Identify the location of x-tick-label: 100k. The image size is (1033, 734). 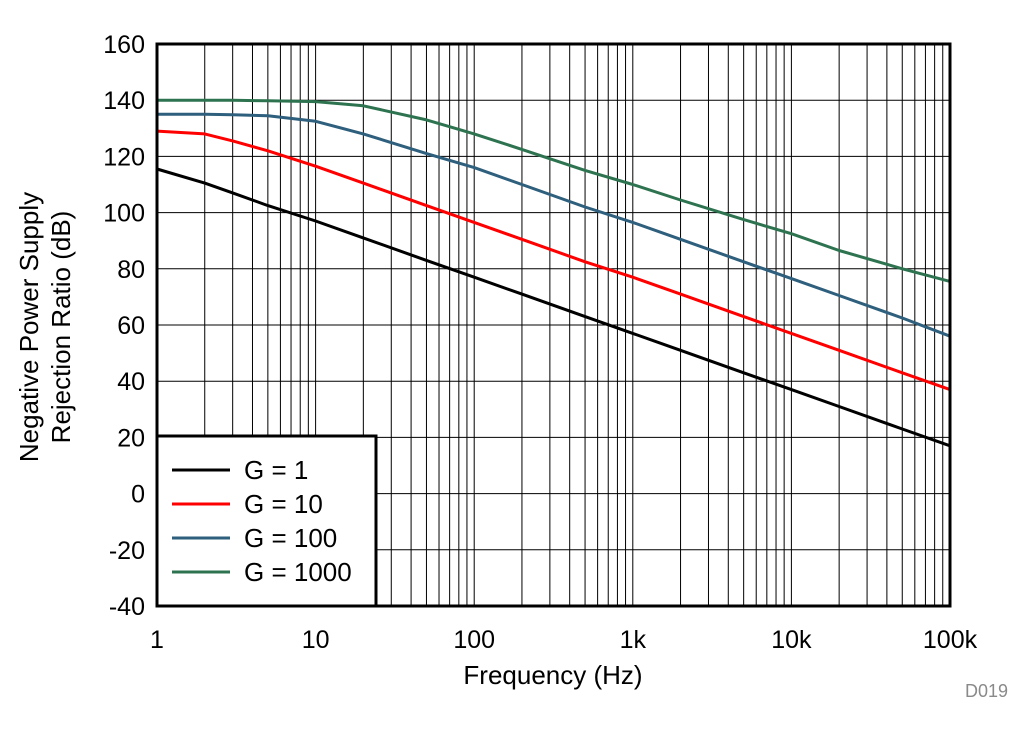
(950, 640).